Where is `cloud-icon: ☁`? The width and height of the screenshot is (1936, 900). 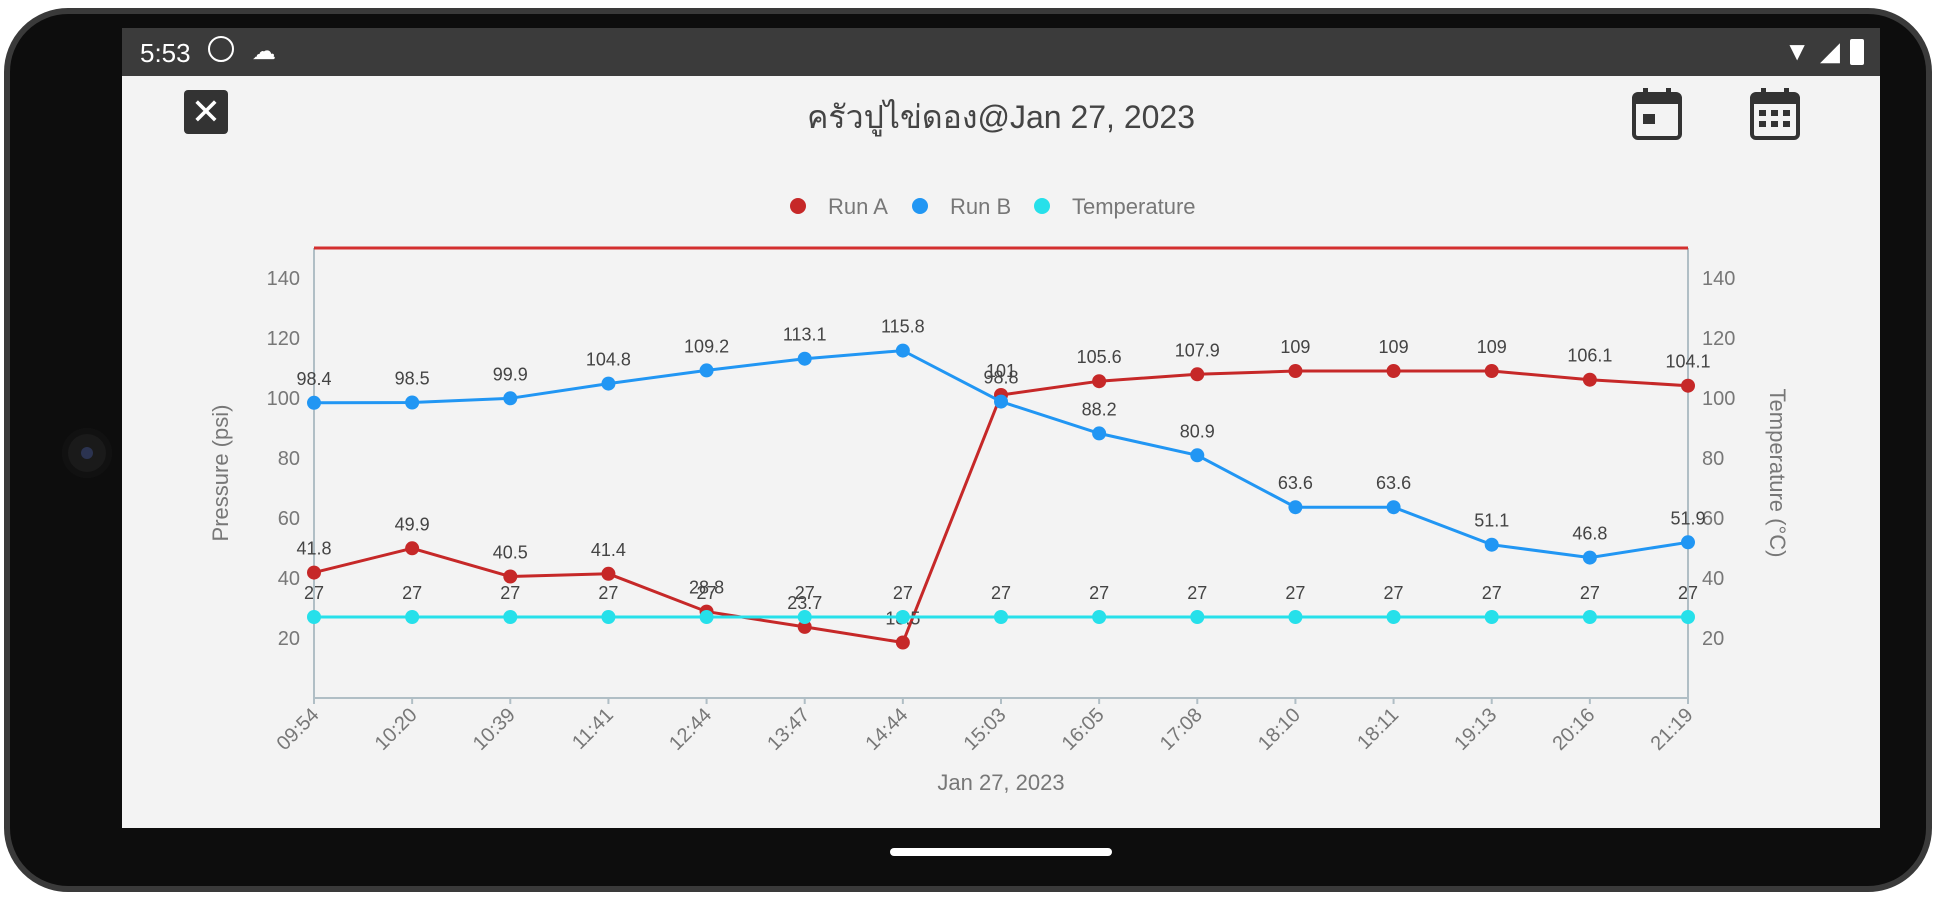
cloud-icon: ☁ is located at coordinates (264, 51).